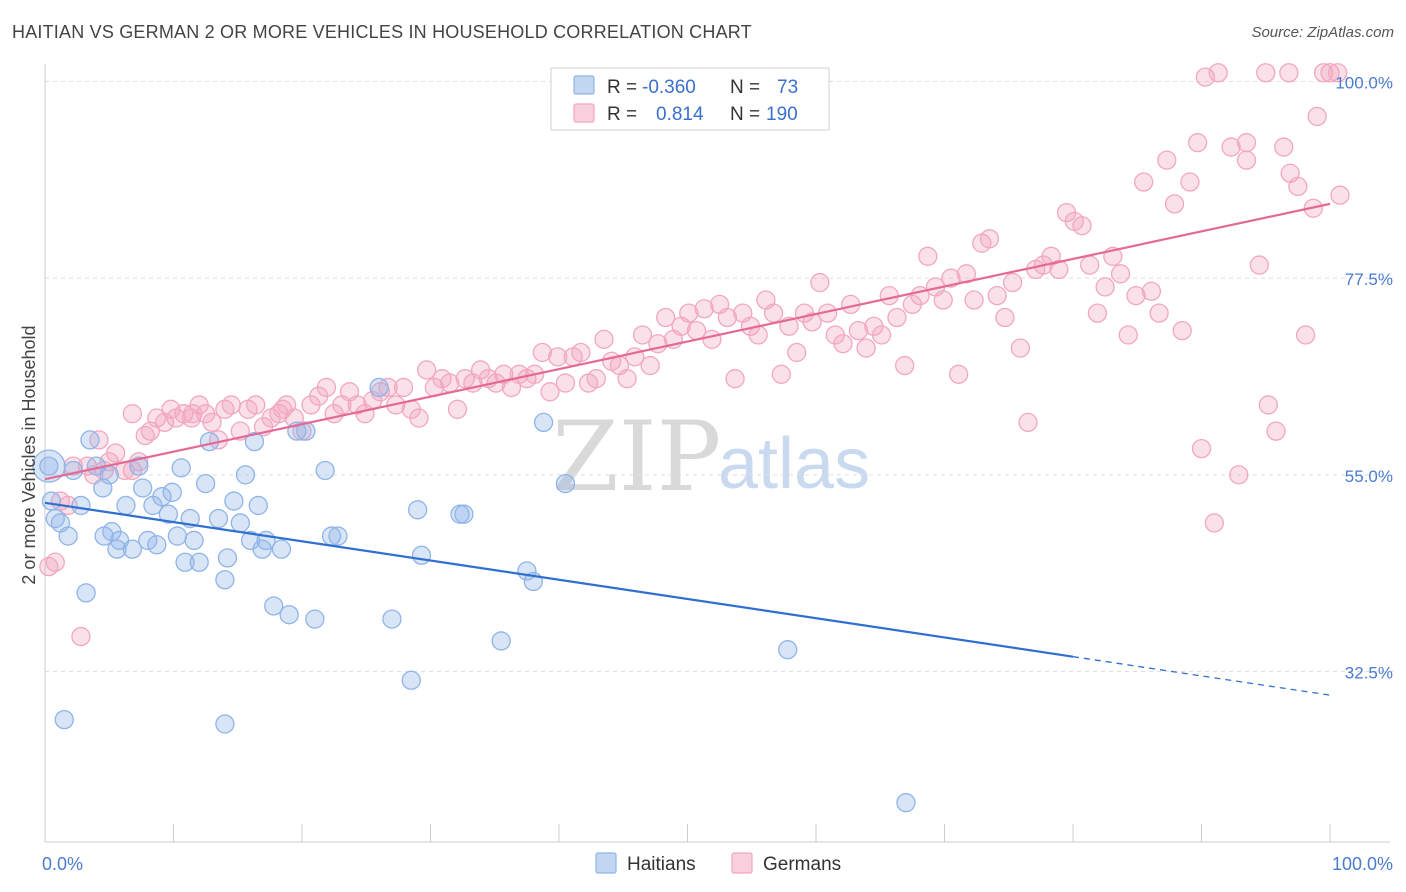 The width and height of the screenshot is (1406, 892). Describe the element at coordinates (1322, 32) in the screenshot. I see `source-label: Source: ZipAtlas.com` at that location.